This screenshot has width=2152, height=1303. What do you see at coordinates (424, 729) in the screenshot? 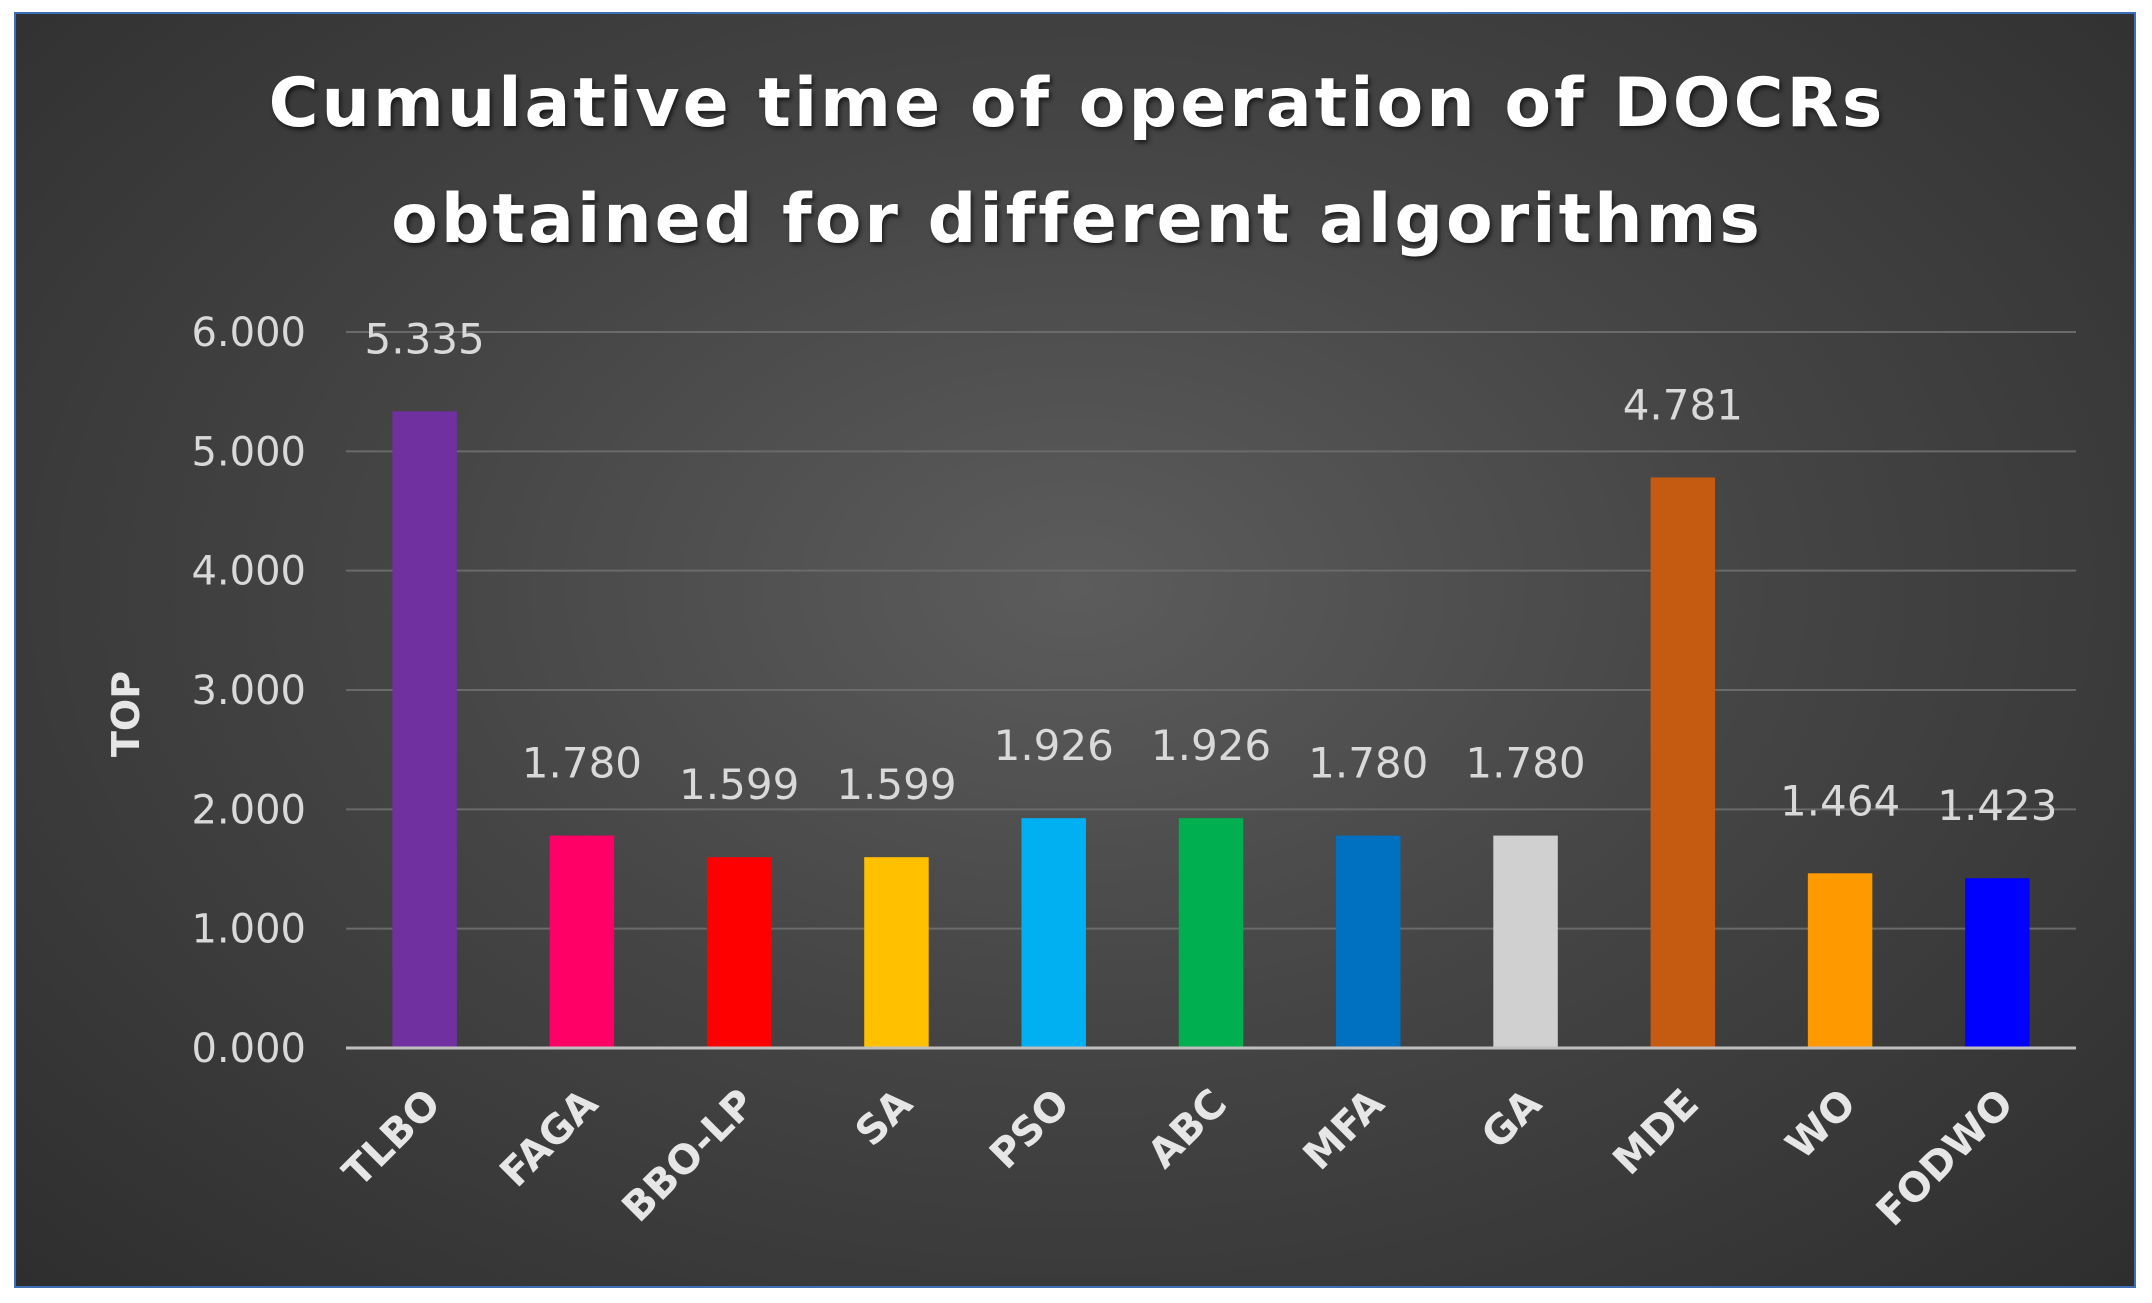
I see `bar-tlbo` at bounding box center [424, 729].